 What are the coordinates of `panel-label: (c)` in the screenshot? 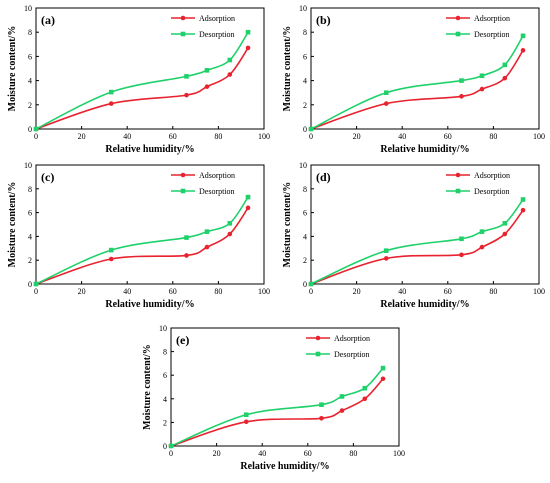 It's located at (47, 177).